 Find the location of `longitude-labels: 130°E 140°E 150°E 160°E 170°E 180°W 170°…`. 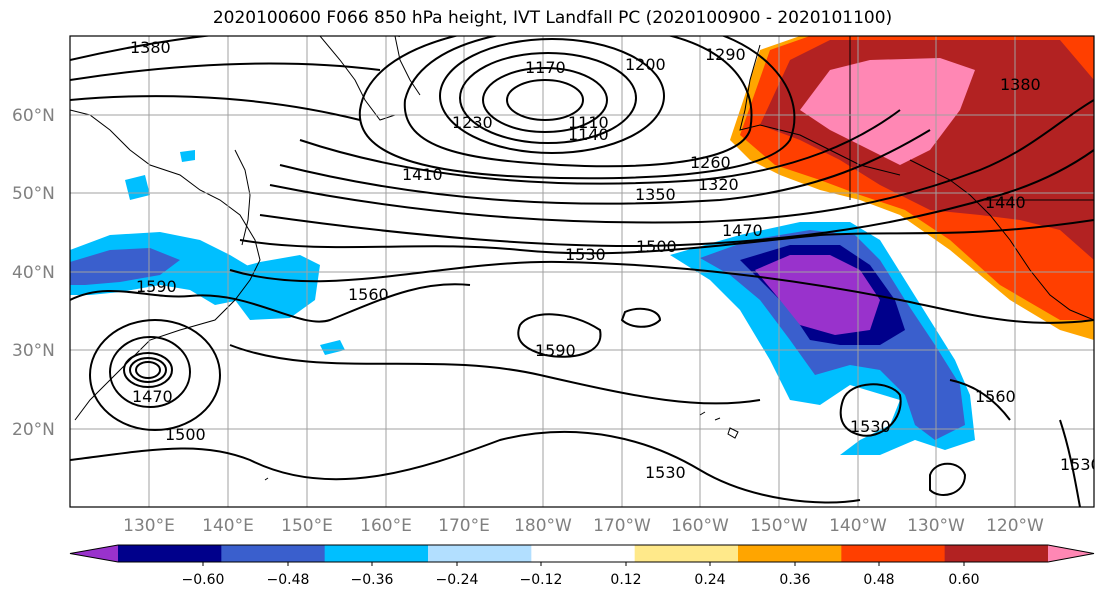

longitude-labels: 130°E 140°E 150°E 160°E 170°E 180°W 170°… is located at coordinates (583, 526).